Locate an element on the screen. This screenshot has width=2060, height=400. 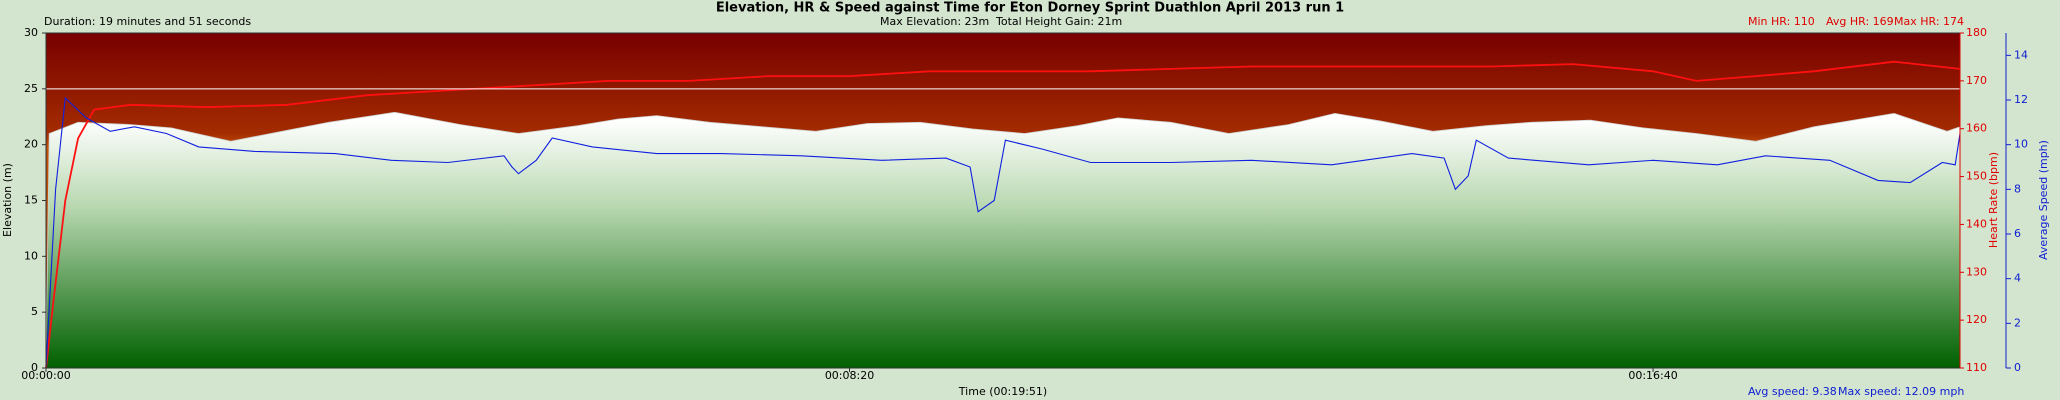
x-tick-label: 00:08:20 is located at coordinates (849, 375).